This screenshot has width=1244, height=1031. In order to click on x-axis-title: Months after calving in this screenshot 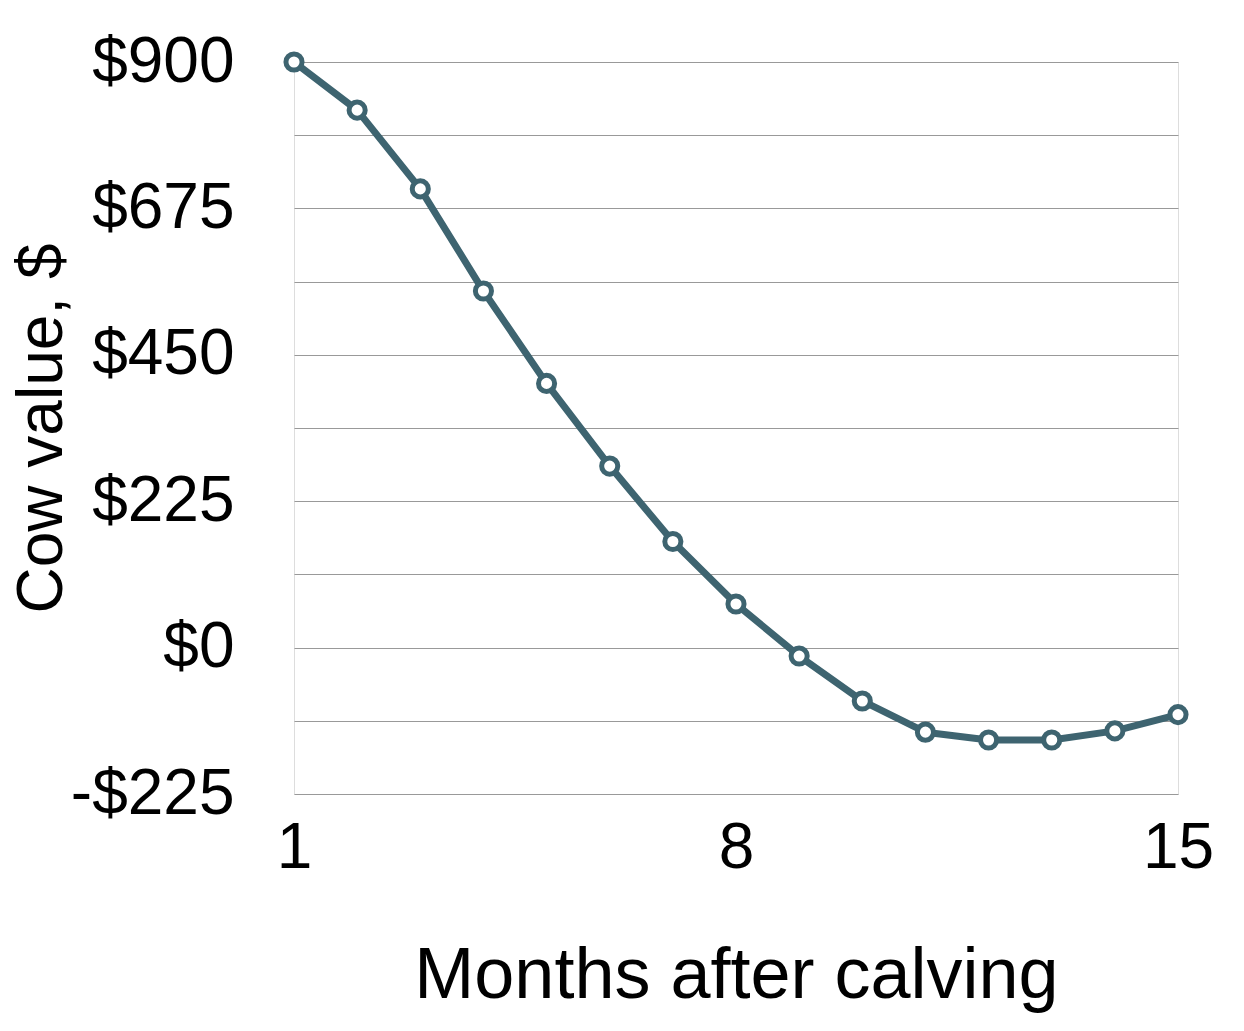, I will do `click(736, 972)`.